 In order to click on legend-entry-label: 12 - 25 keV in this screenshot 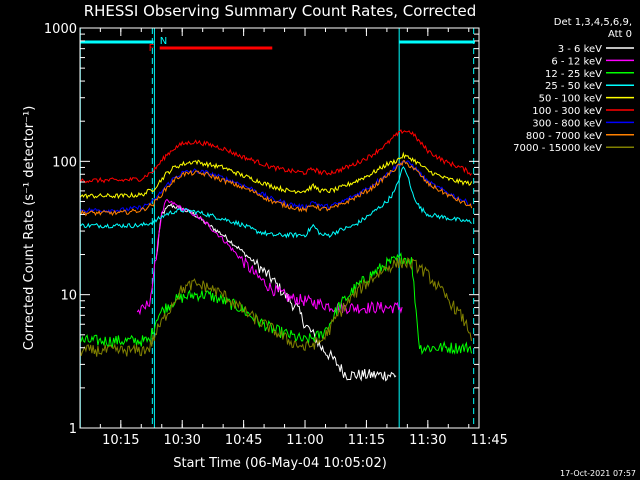, I will do `click(573, 74)`.